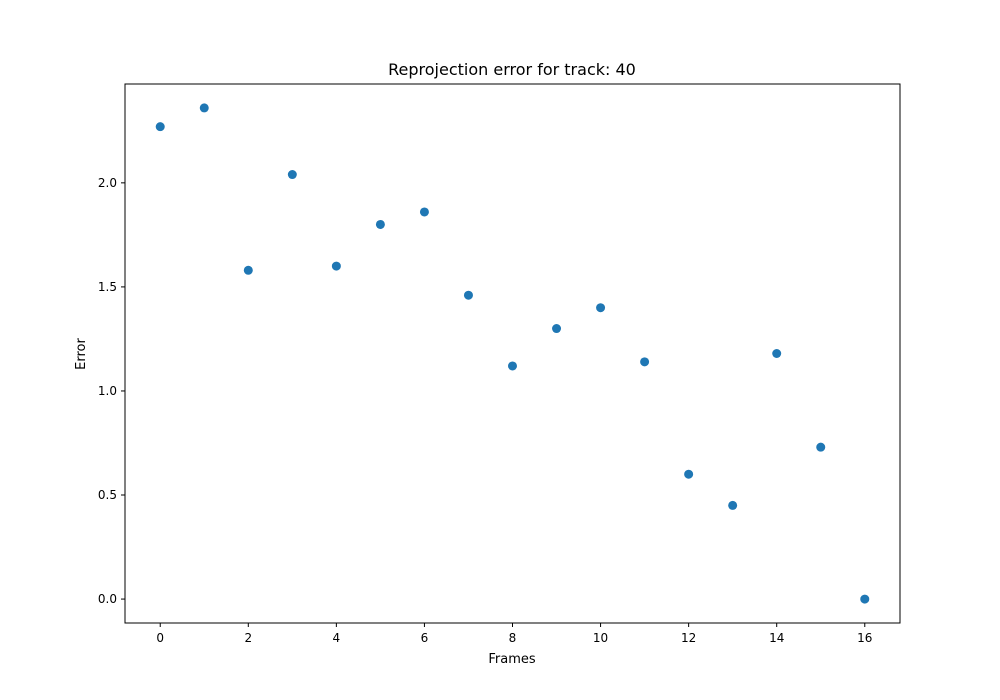 The image size is (1000, 700). What do you see at coordinates (160, 638) in the screenshot?
I see `x-tick-label: 0` at bounding box center [160, 638].